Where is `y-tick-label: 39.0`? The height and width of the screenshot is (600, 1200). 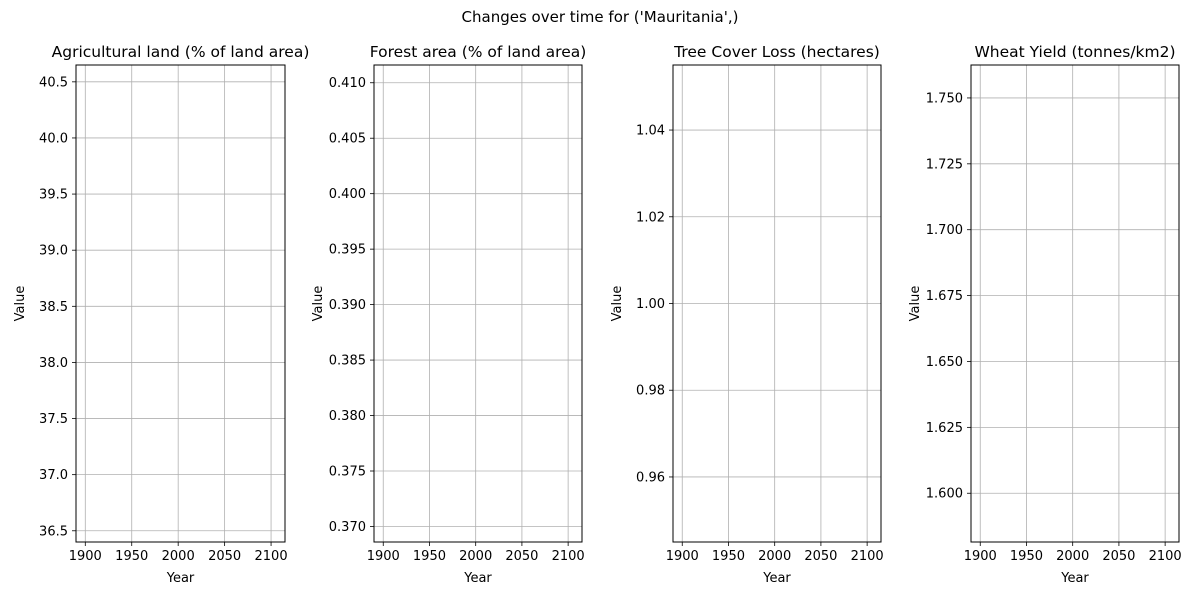
y-tick-label: 39.0 is located at coordinates (53, 251).